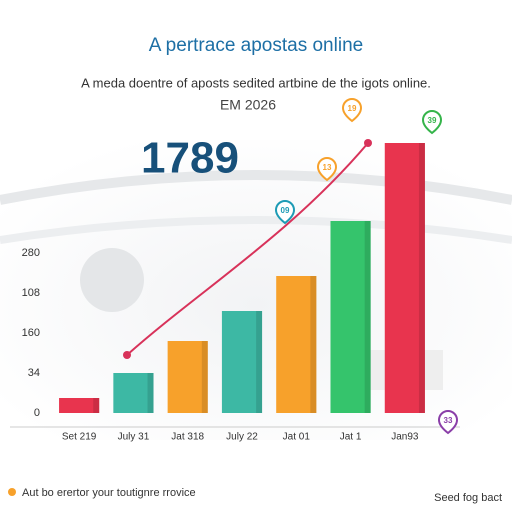  What do you see at coordinates (31, 293) in the screenshot?
I see `y-tick-label: 108` at bounding box center [31, 293].